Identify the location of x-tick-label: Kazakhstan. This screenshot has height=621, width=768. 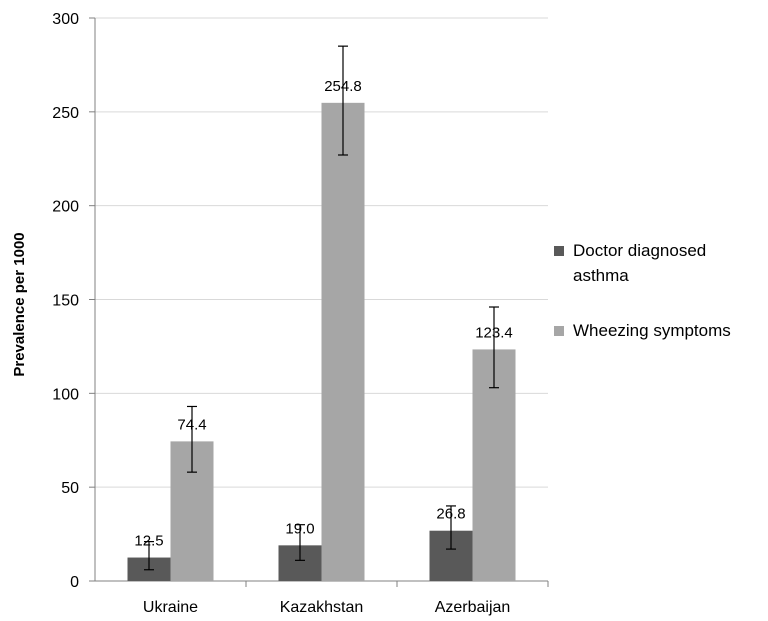
(322, 607).